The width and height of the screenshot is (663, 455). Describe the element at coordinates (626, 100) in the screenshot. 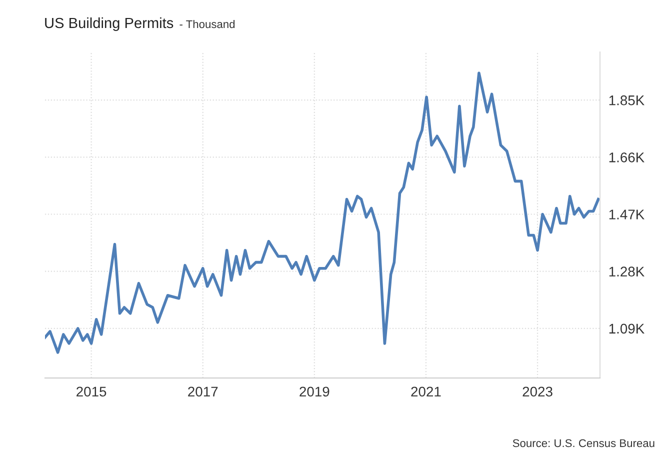

I see `y-tick-label: 1.85K` at that location.